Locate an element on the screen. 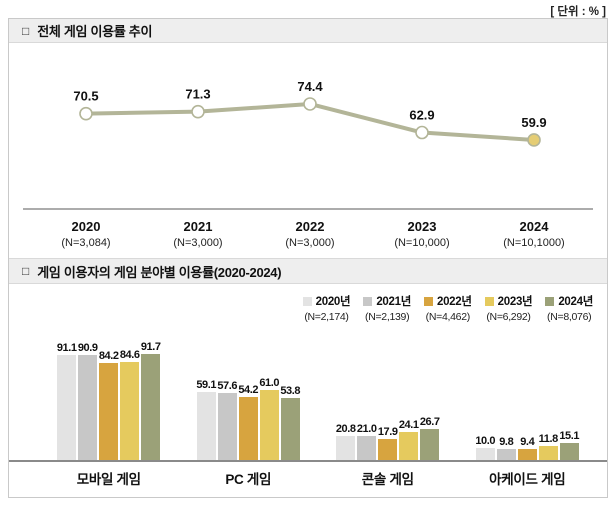 The image size is (616, 506). bar-group: 20.8 21.0 17.9 24.1 26.7 is located at coordinates (388, 438).